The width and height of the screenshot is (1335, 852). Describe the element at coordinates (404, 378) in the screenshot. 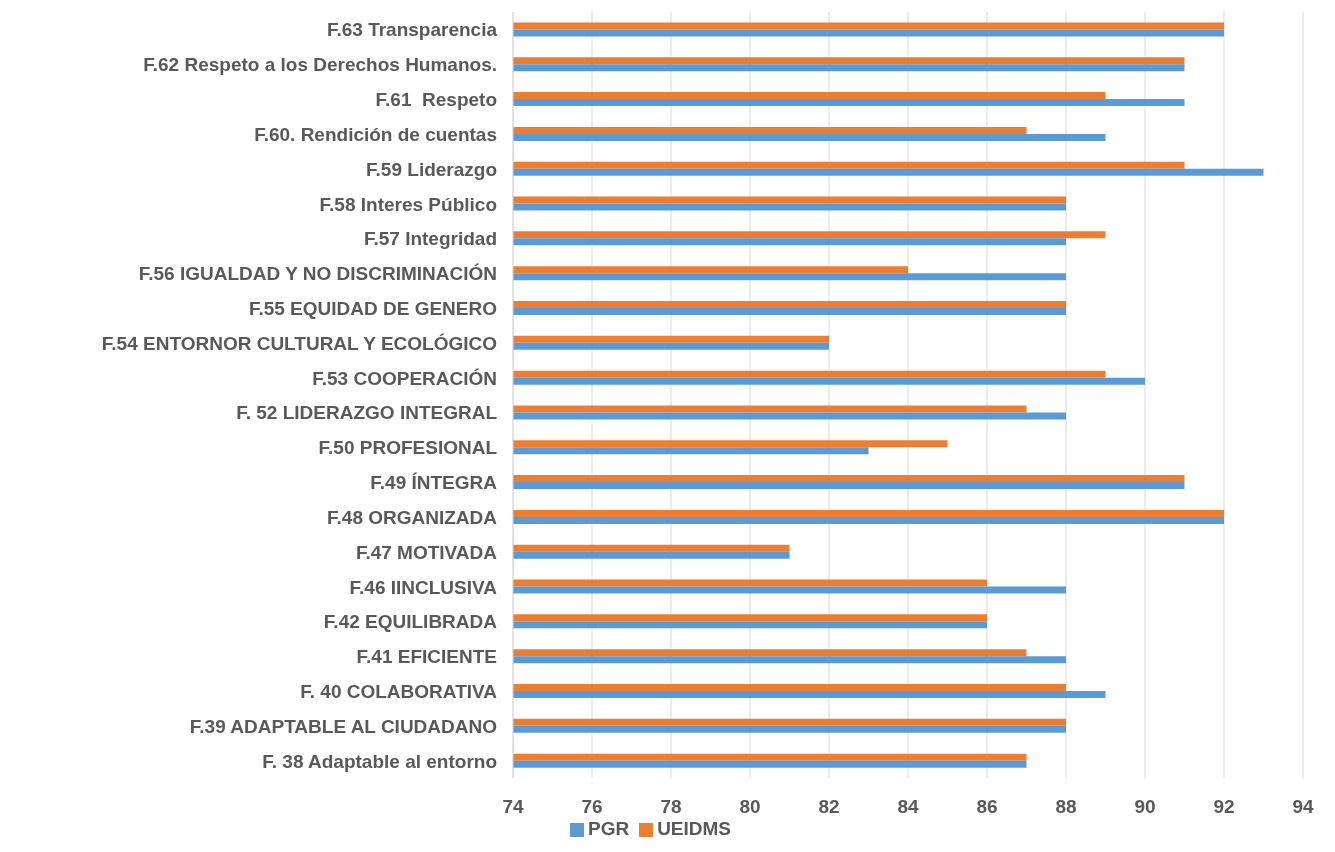

I see `y-tick-label: F.53 COOPERACIÓN` at that location.